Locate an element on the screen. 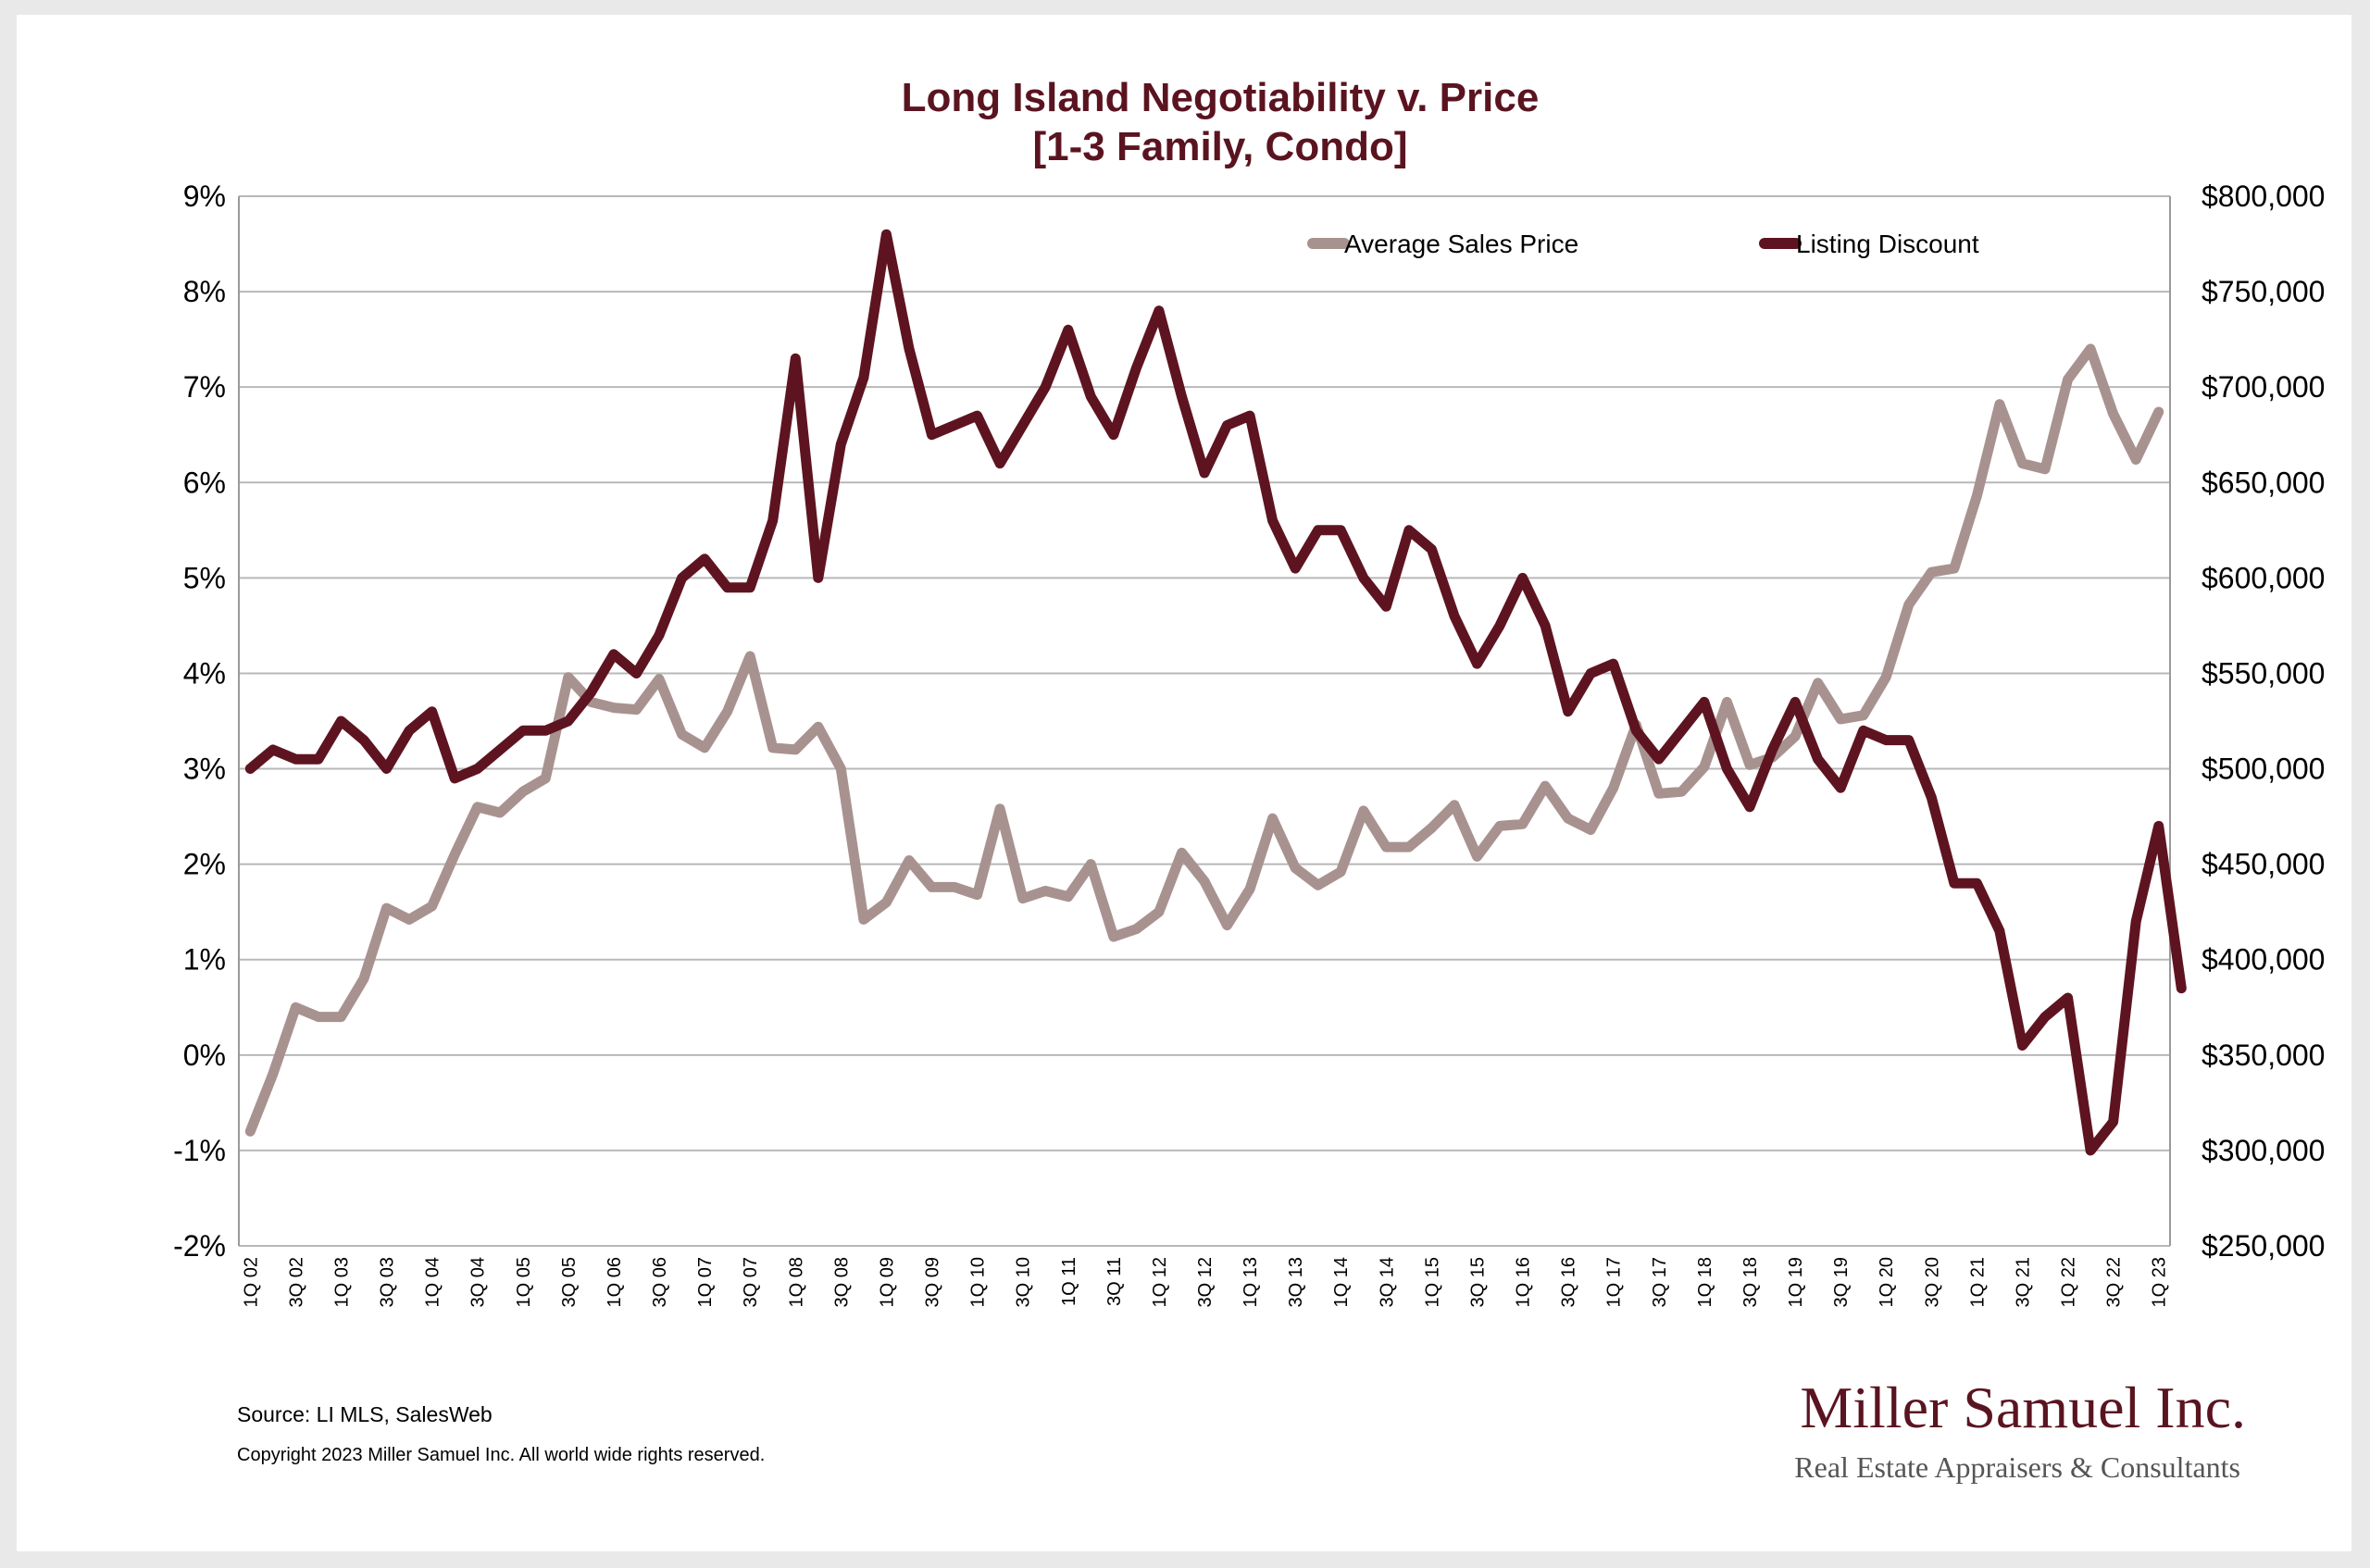  x-tick-label: 1Q 19 is located at coordinates (1796, 1282).